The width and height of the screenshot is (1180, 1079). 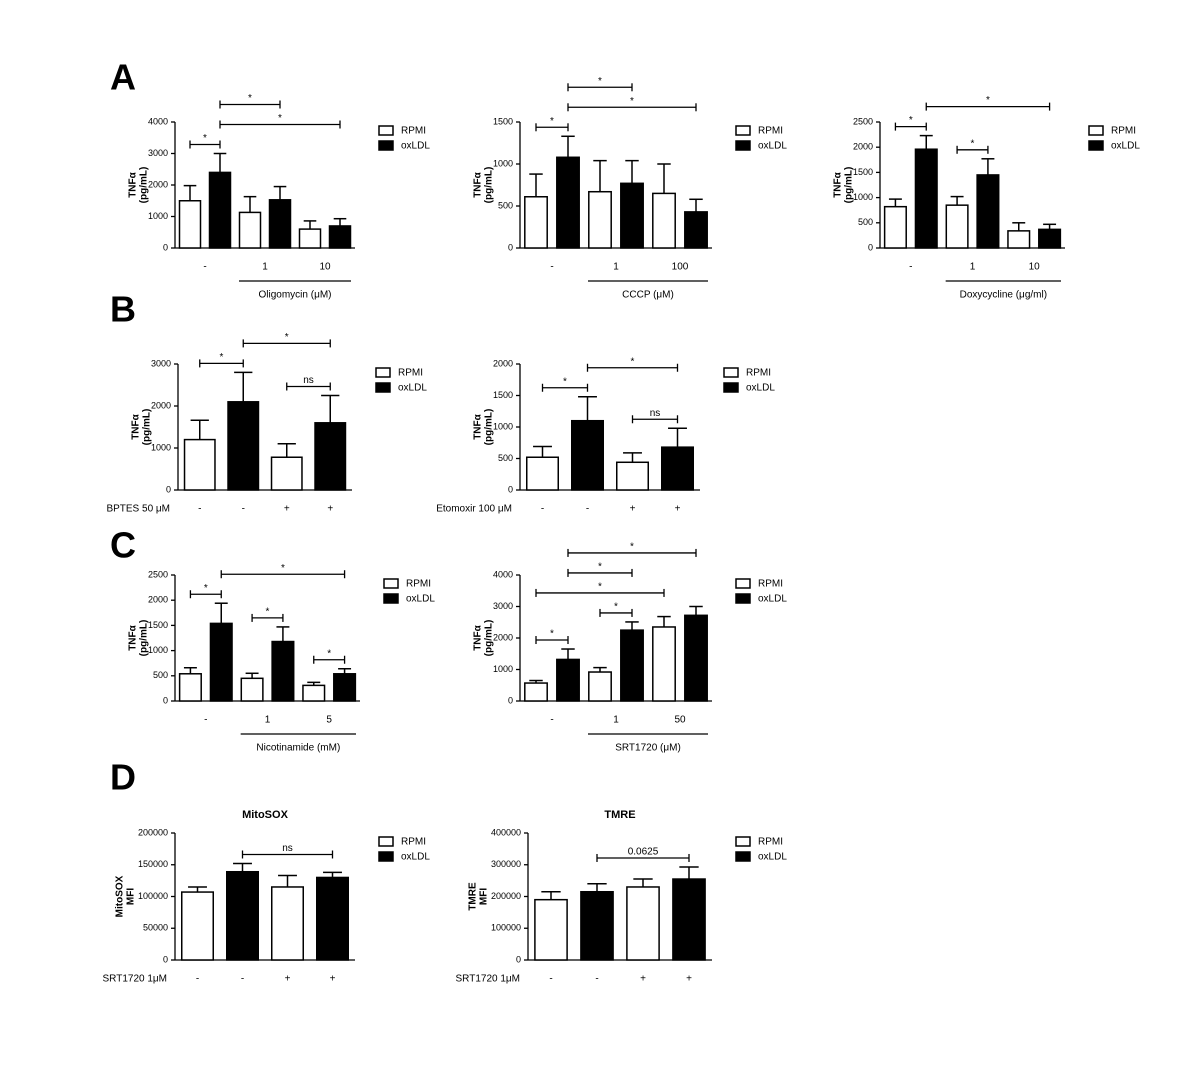 What do you see at coordinates (506, 864) in the screenshot?
I see `y-tick-label: 300000` at bounding box center [506, 864].